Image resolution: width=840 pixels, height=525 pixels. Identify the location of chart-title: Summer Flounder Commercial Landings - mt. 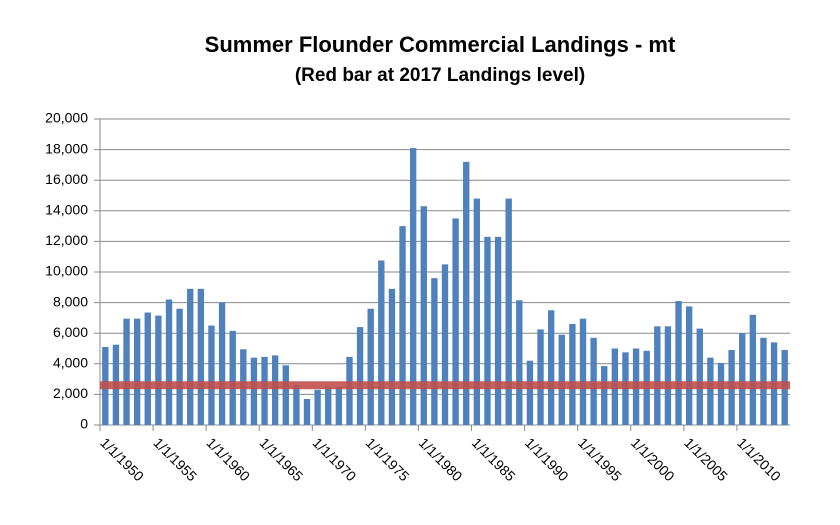
(440, 44).